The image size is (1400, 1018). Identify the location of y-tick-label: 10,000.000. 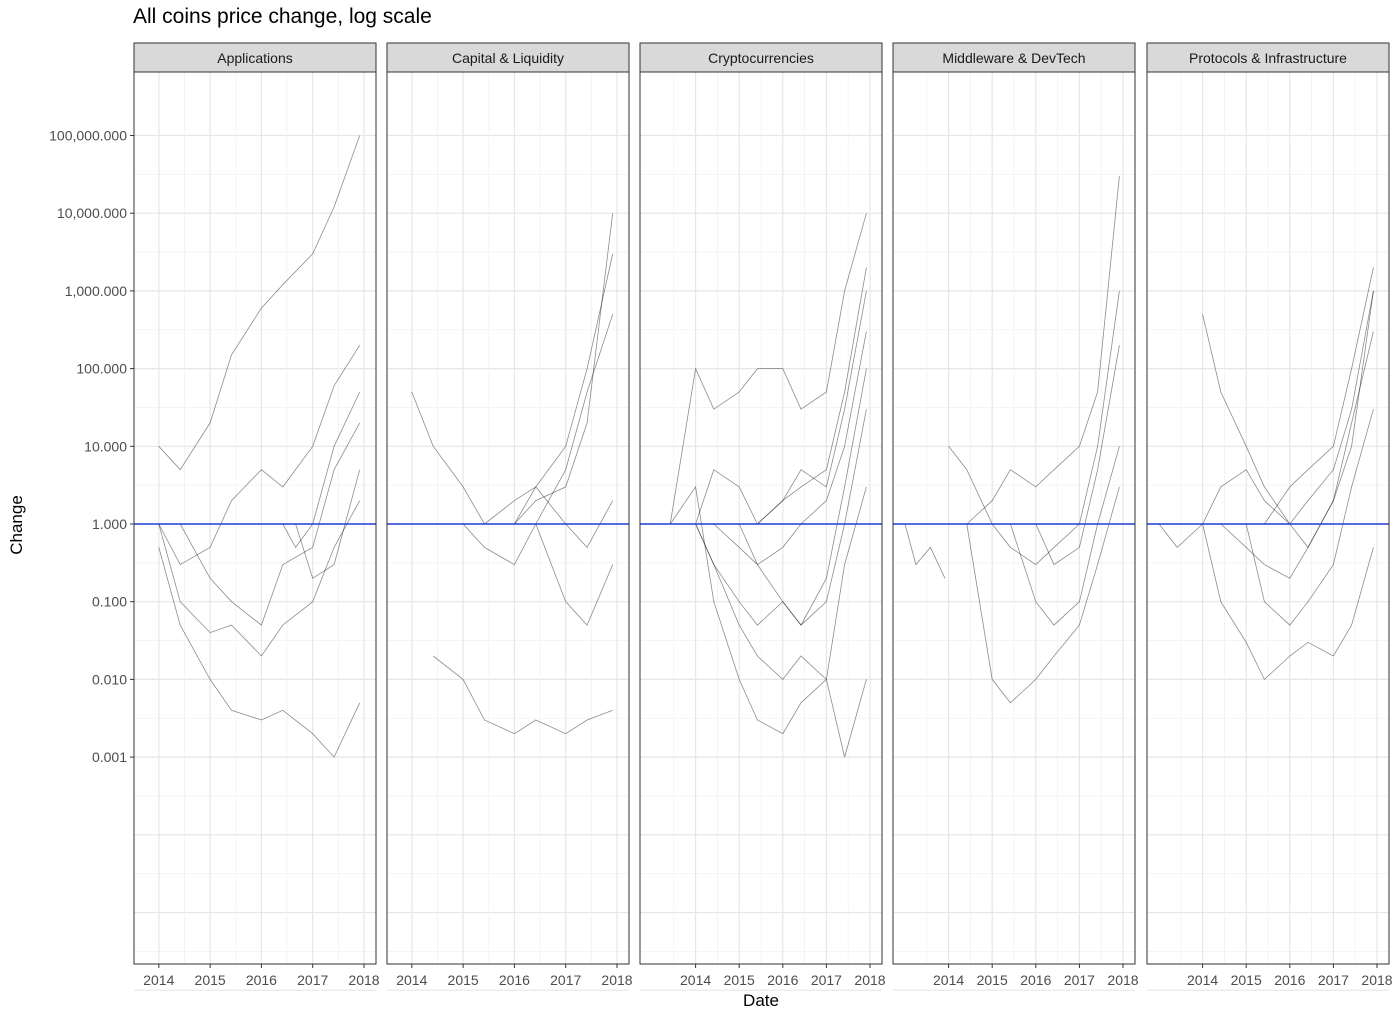
(92, 213).